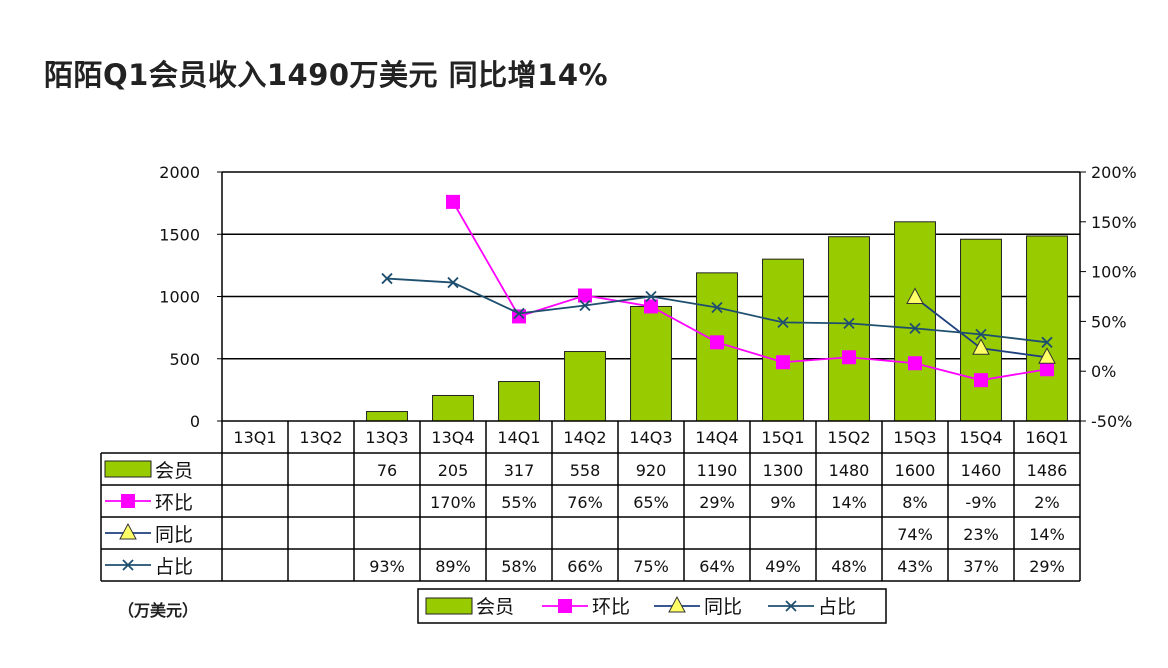 The height and width of the screenshot is (668, 1168). What do you see at coordinates (1047, 566) in the screenshot?
I see `data-label-占比-16Q1: 29%` at bounding box center [1047, 566].